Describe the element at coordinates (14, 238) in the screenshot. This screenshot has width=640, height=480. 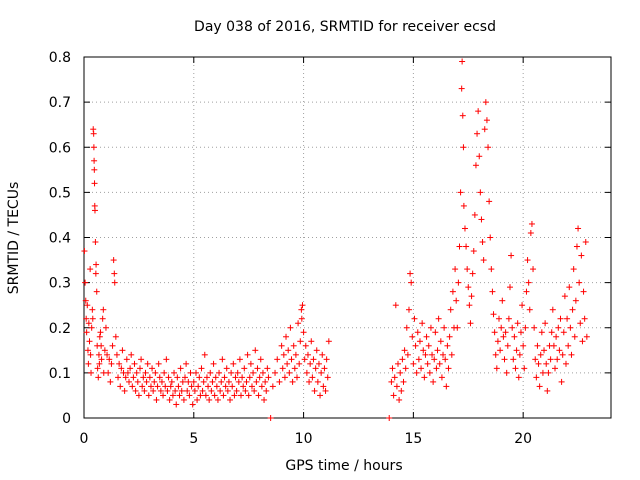
I see `y-axis-title: SRMTID / TECUs` at that location.